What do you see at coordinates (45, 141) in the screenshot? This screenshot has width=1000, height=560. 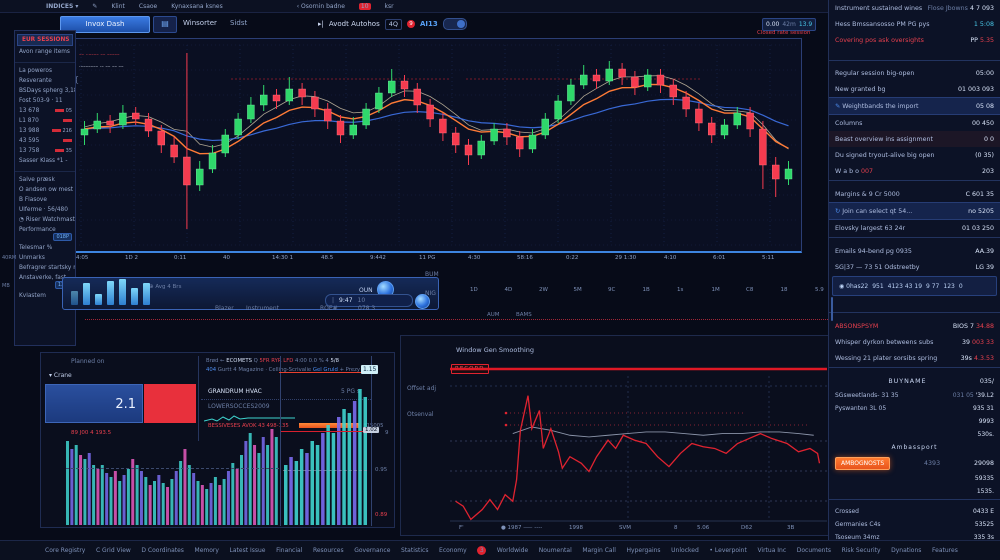 I see `watchlist-item: 43 595` at bounding box center [45, 141].